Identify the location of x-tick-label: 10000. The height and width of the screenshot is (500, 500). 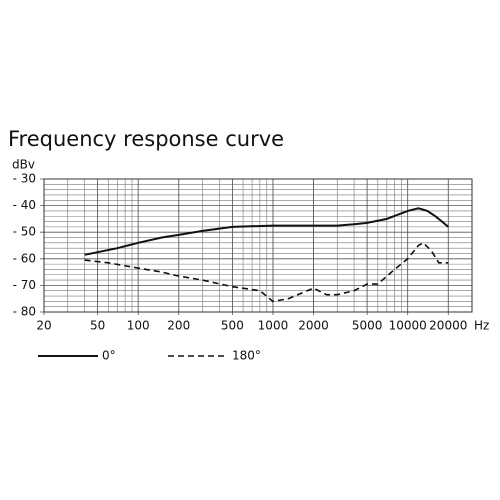
(408, 326).